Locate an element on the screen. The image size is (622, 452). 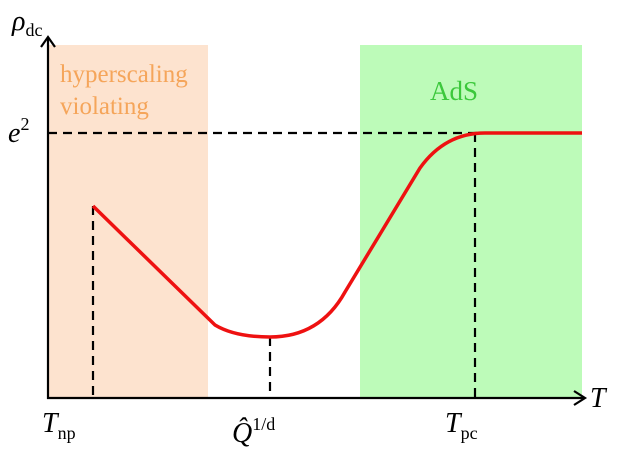
x-arrow is located at coordinates (580, 398).